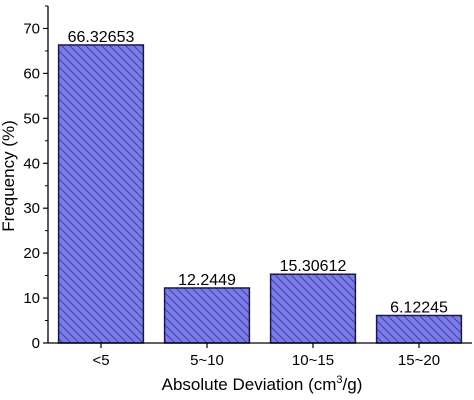  What do you see at coordinates (101, 37) in the screenshot?
I see `bar-value-label: 66.32653` at bounding box center [101, 37].